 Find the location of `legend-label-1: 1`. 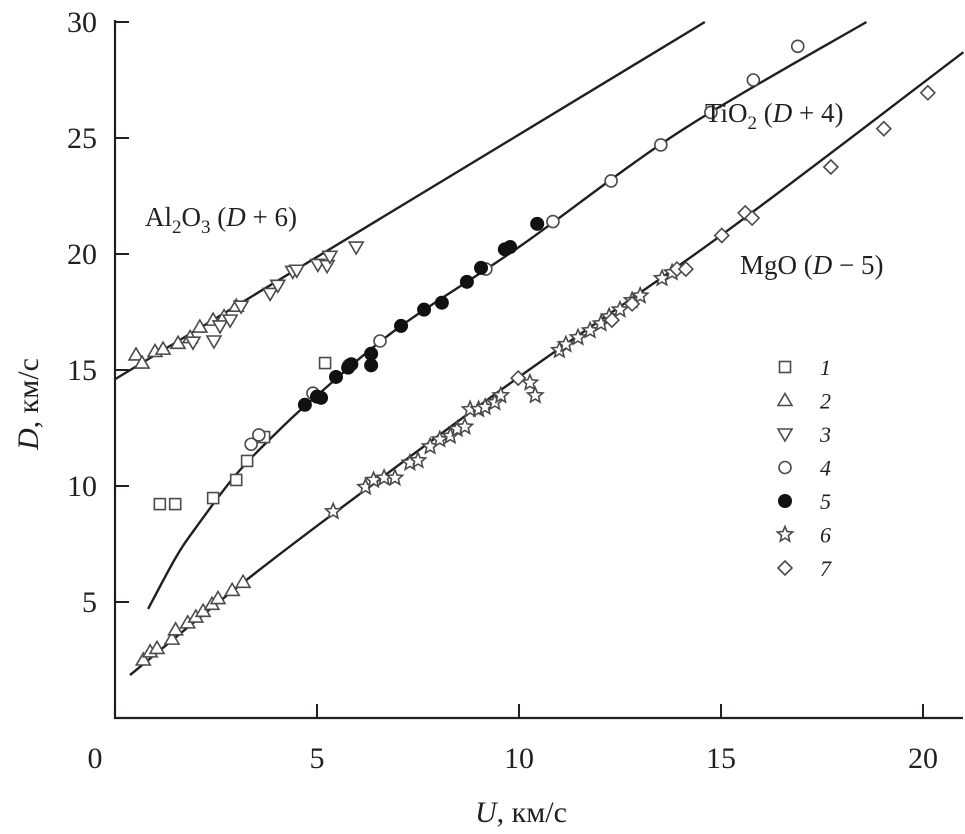

legend-label-1: 1 is located at coordinates (825, 367).